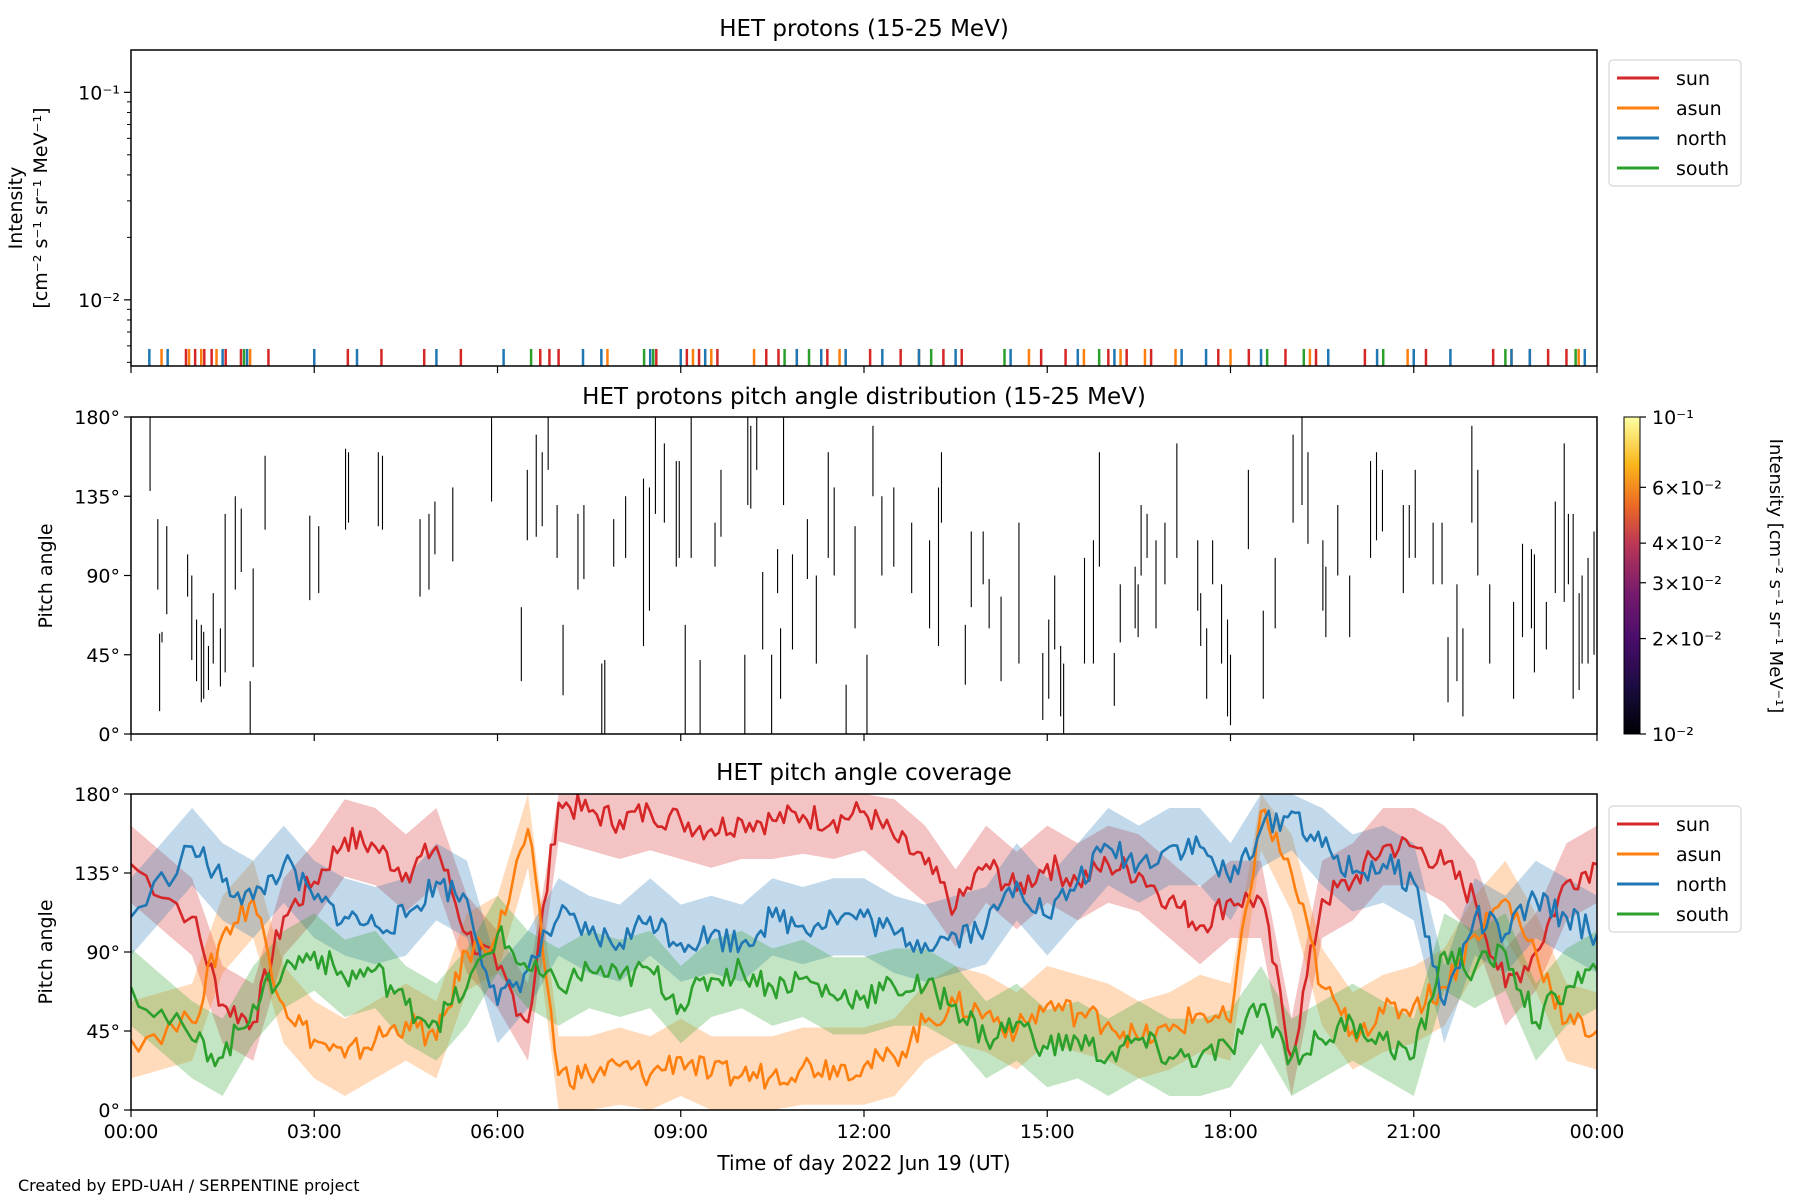 The width and height of the screenshot is (1800, 1200). I want to click on coverage-xtick-label: 18:00, so click(1230, 1132).